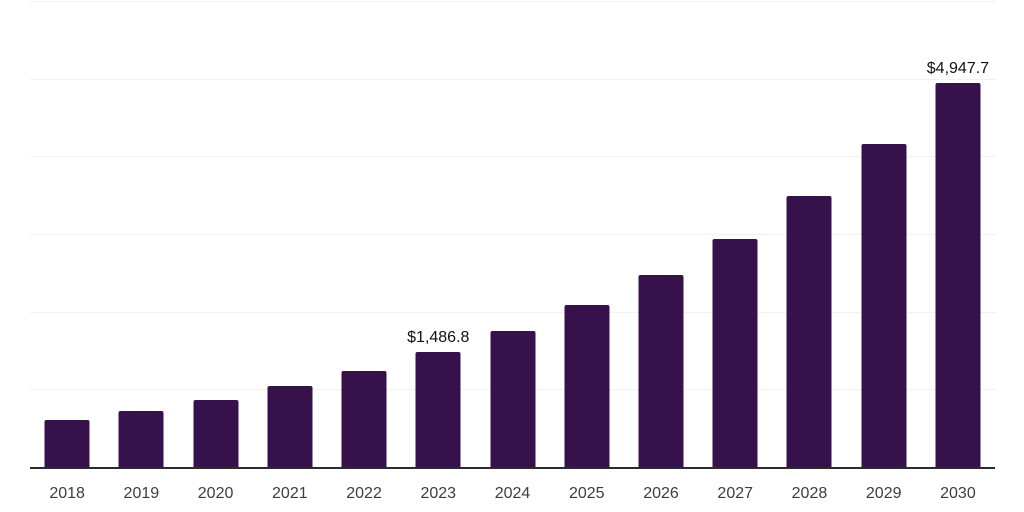  I want to click on bar-slot-2028, so click(809, 234).